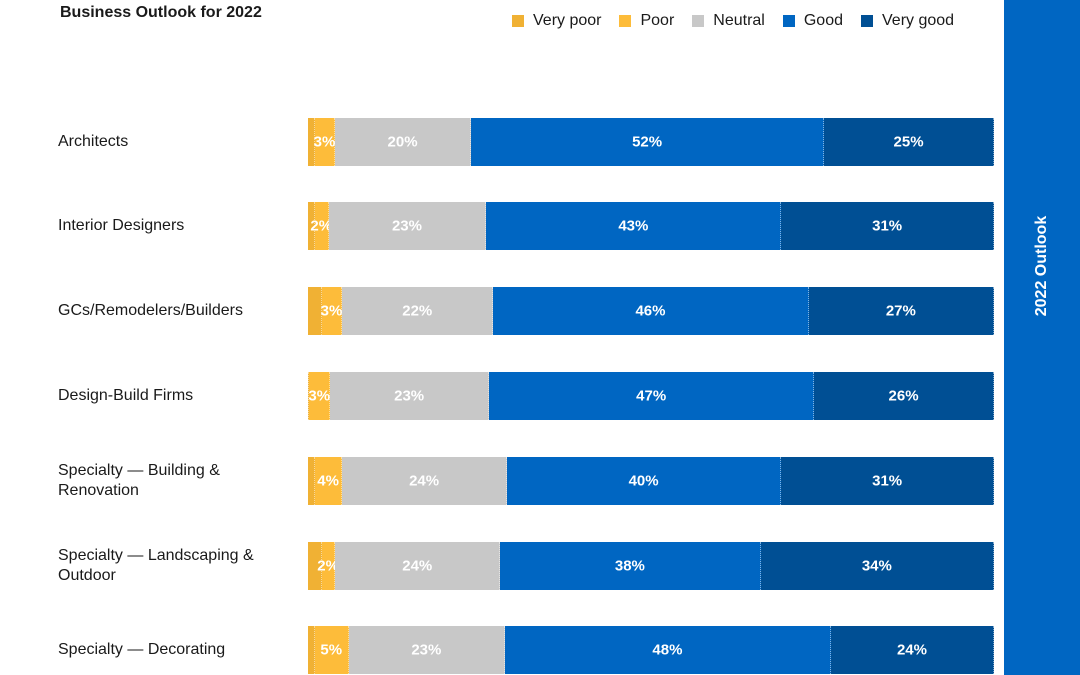  I want to click on stacked-bar: 2% 24% 38% 34%, so click(651, 566).